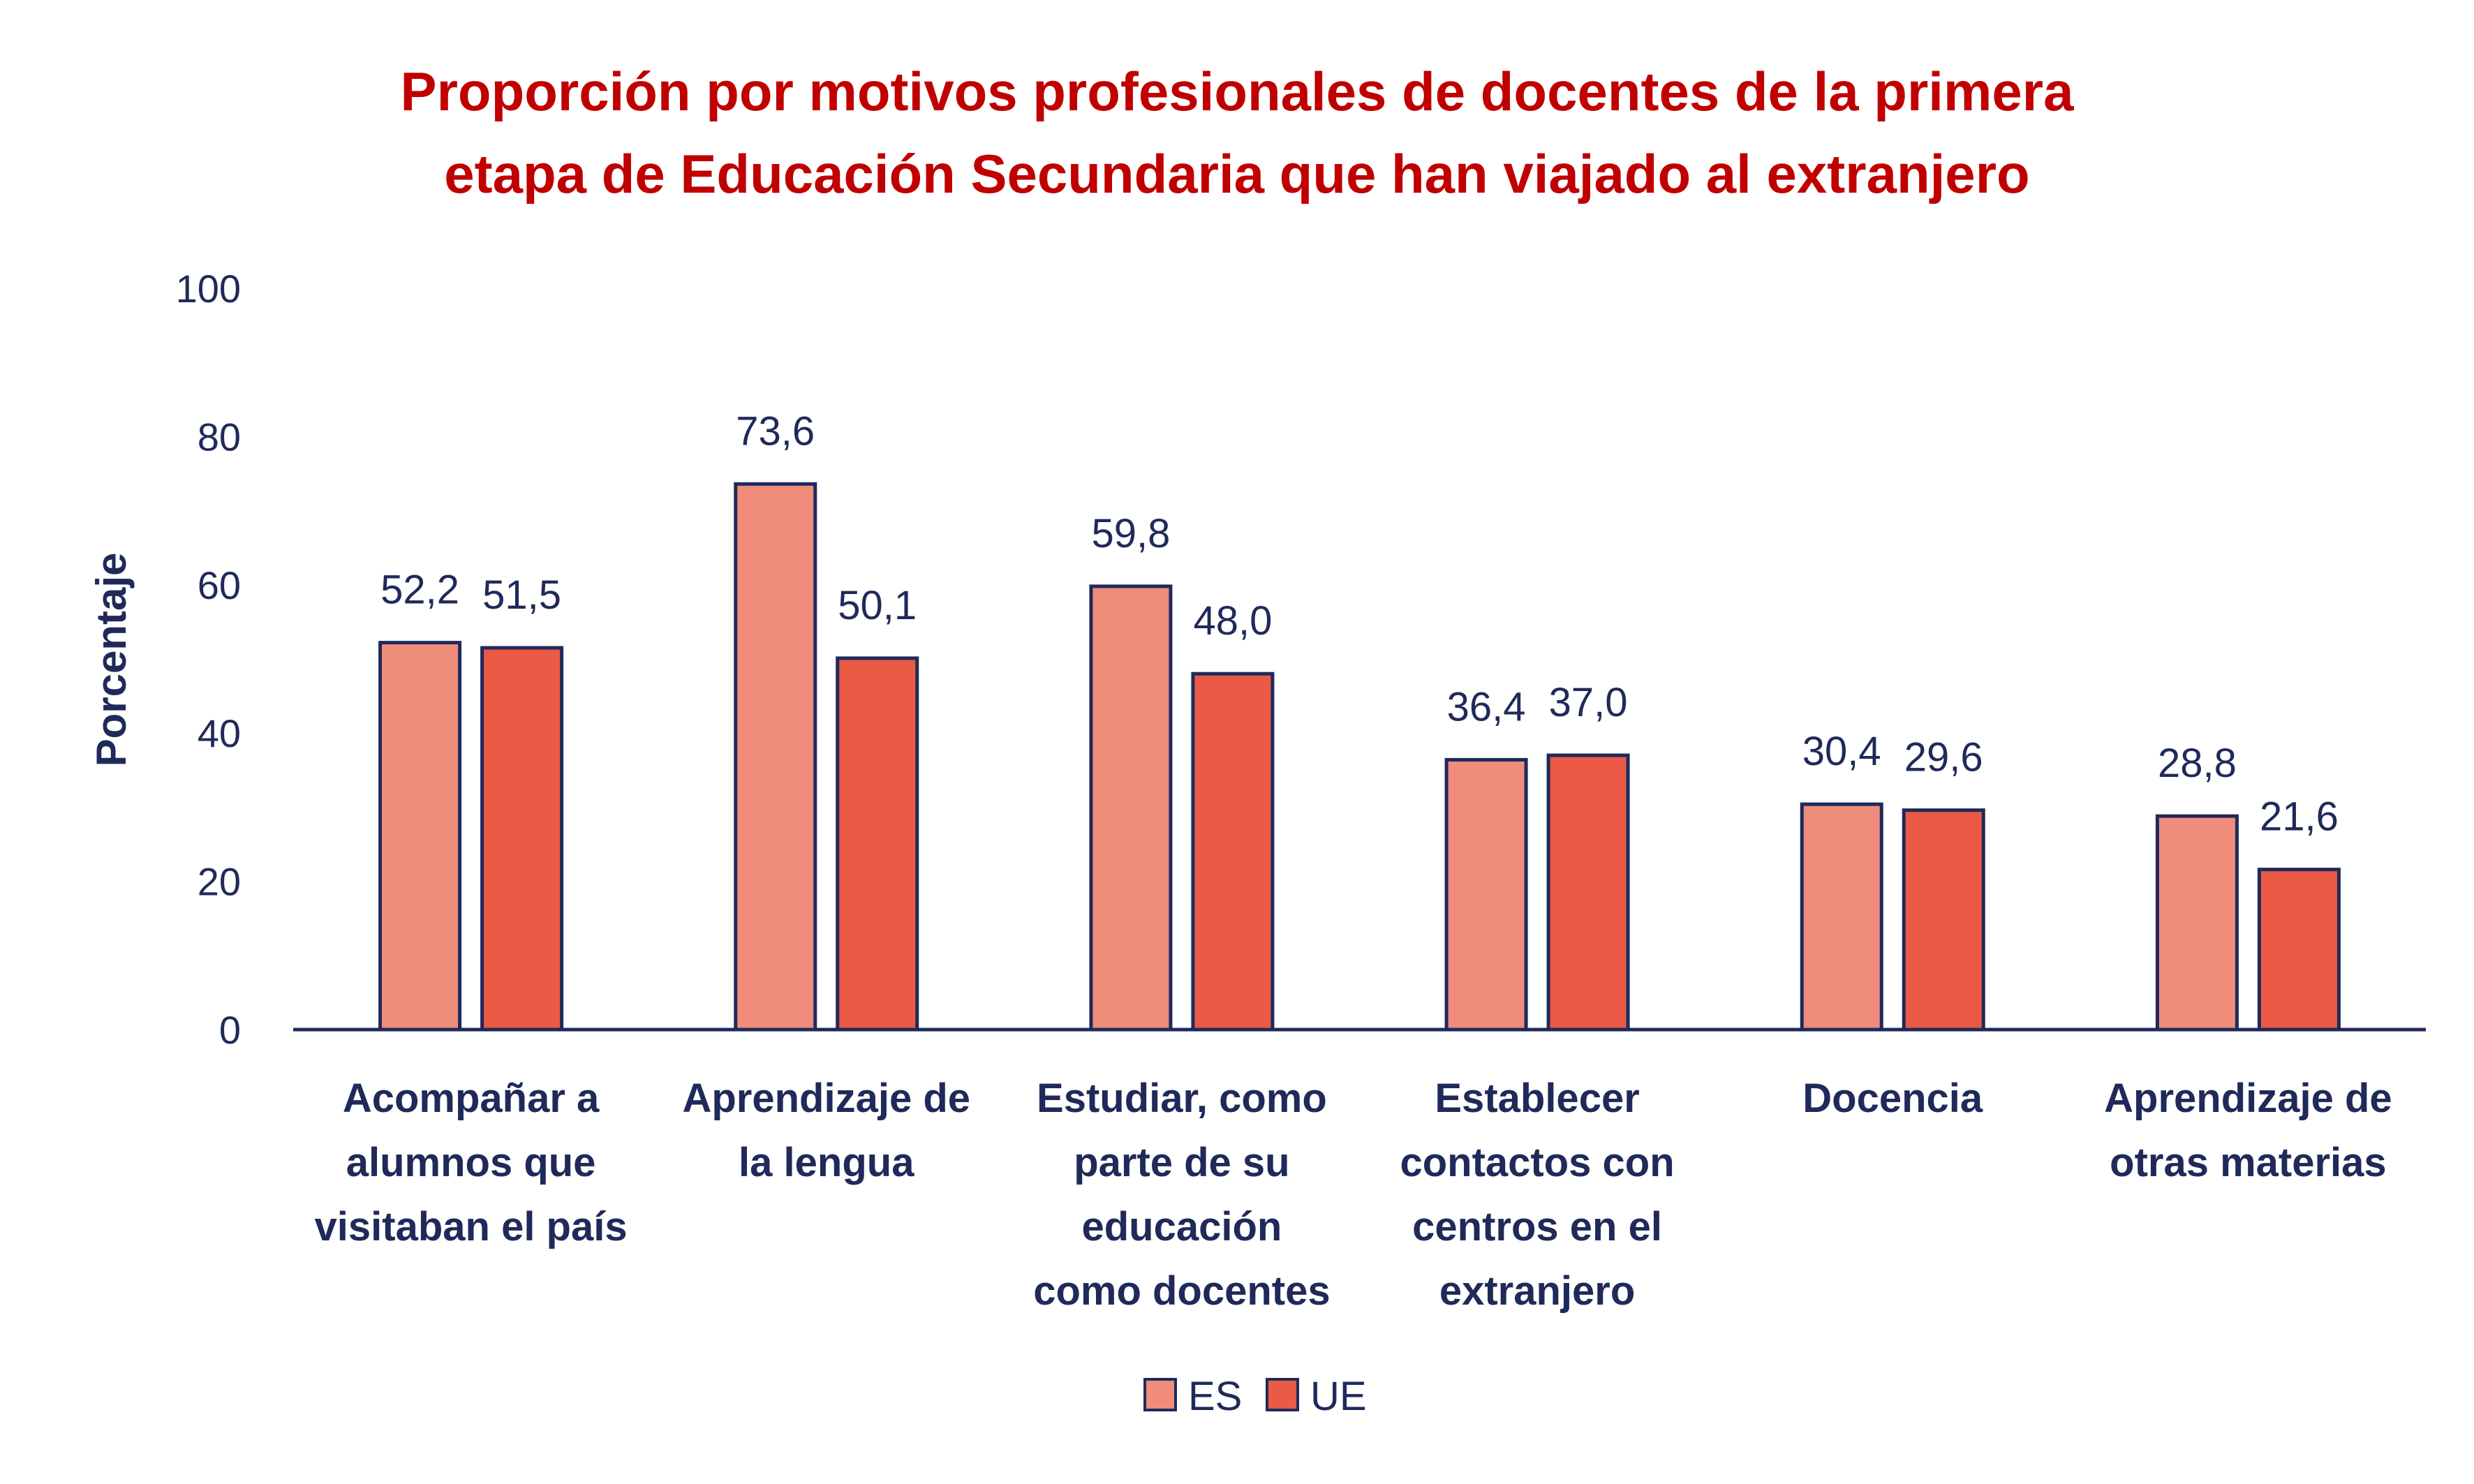 This screenshot has height=1484, width=2474. I want to click on y-tick-label: 20, so click(220, 882).